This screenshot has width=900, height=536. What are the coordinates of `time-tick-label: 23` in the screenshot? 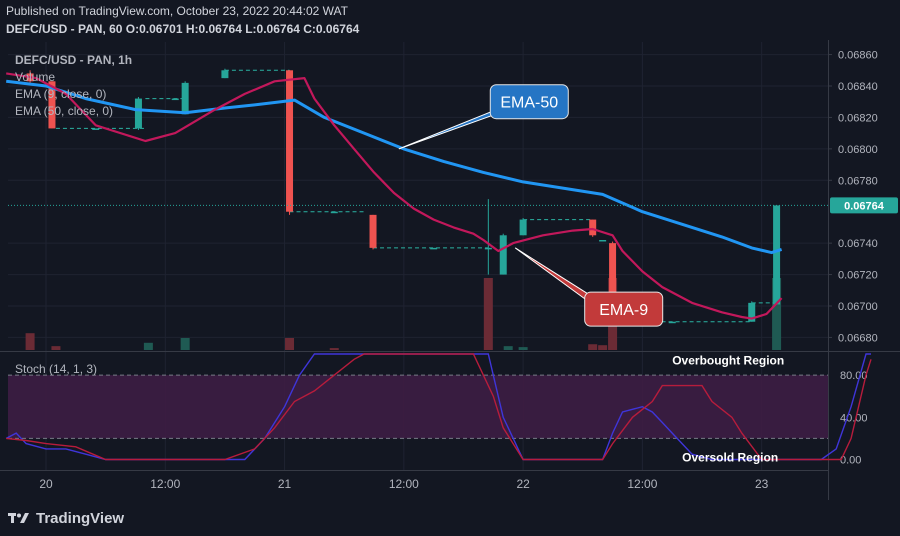 It's located at (762, 484).